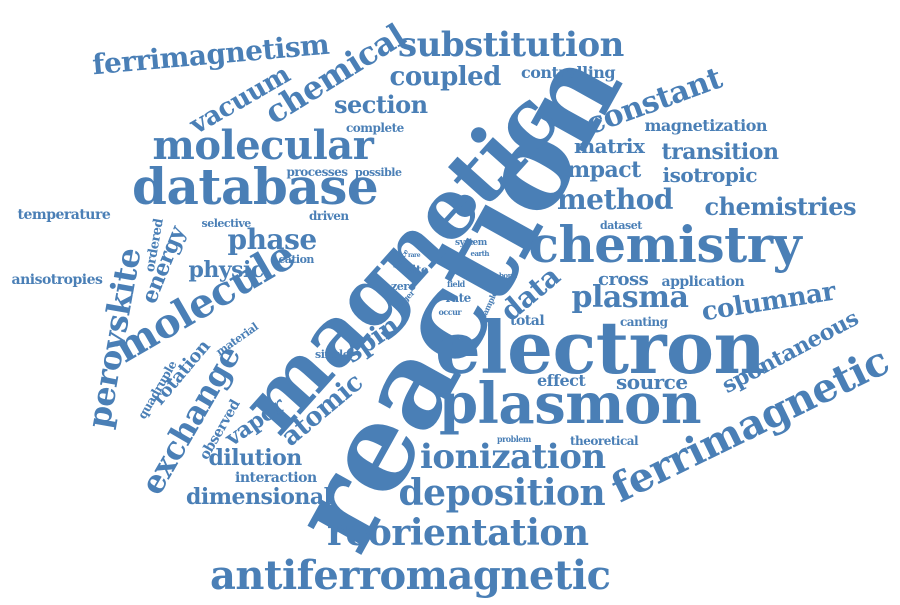 The width and height of the screenshot is (900, 605). What do you see at coordinates (471, 242) in the screenshot?
I see `word-system: system` at bounding box center [471, 242].